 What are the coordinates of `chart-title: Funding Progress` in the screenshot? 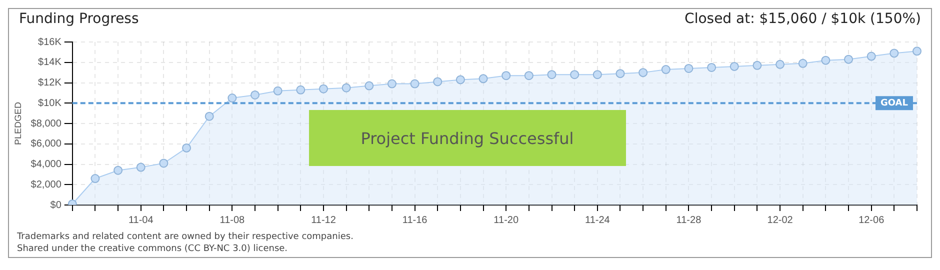 It's located at (79, 20).